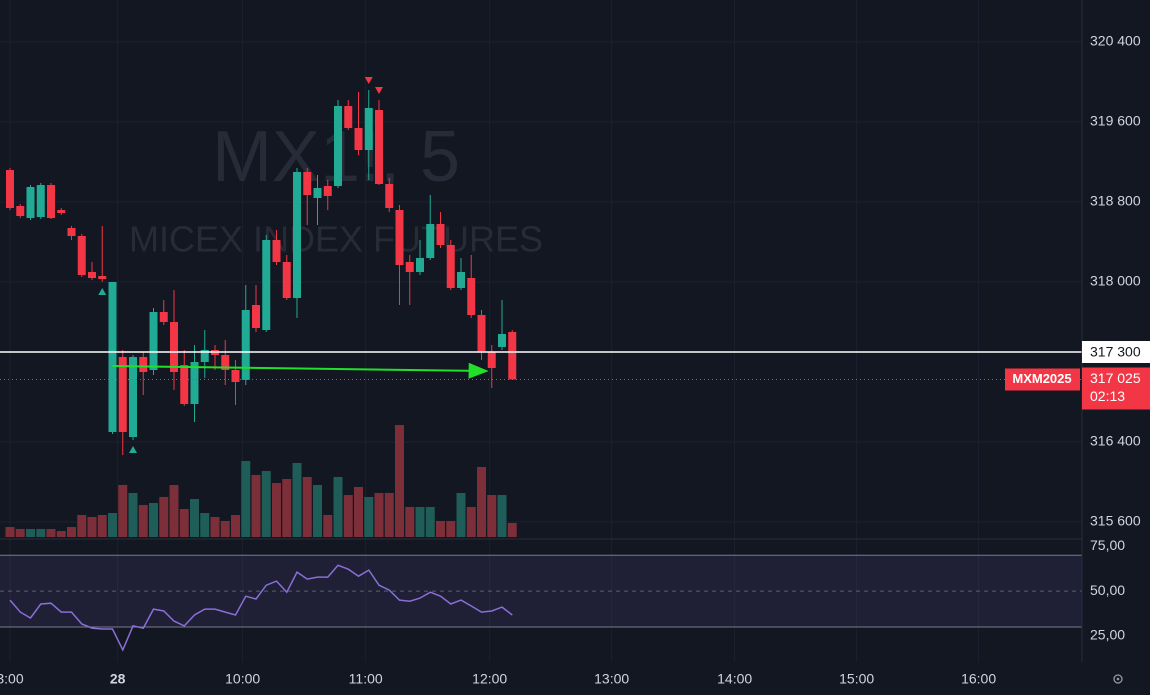 The height and width of the screenshot is (695, 1150). What do you see at coordinates (1107, 590) in the screenshot?
I see `rsi-tick-label: 50,00` at bounding box center [1107, 590].